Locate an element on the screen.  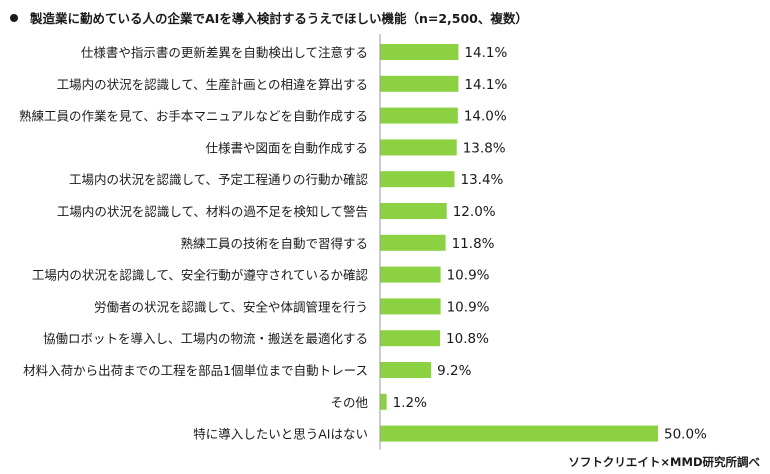
category-label: 労働者の状況を認識して、安全や体調管理を行う is located at coordinates (231, 306).